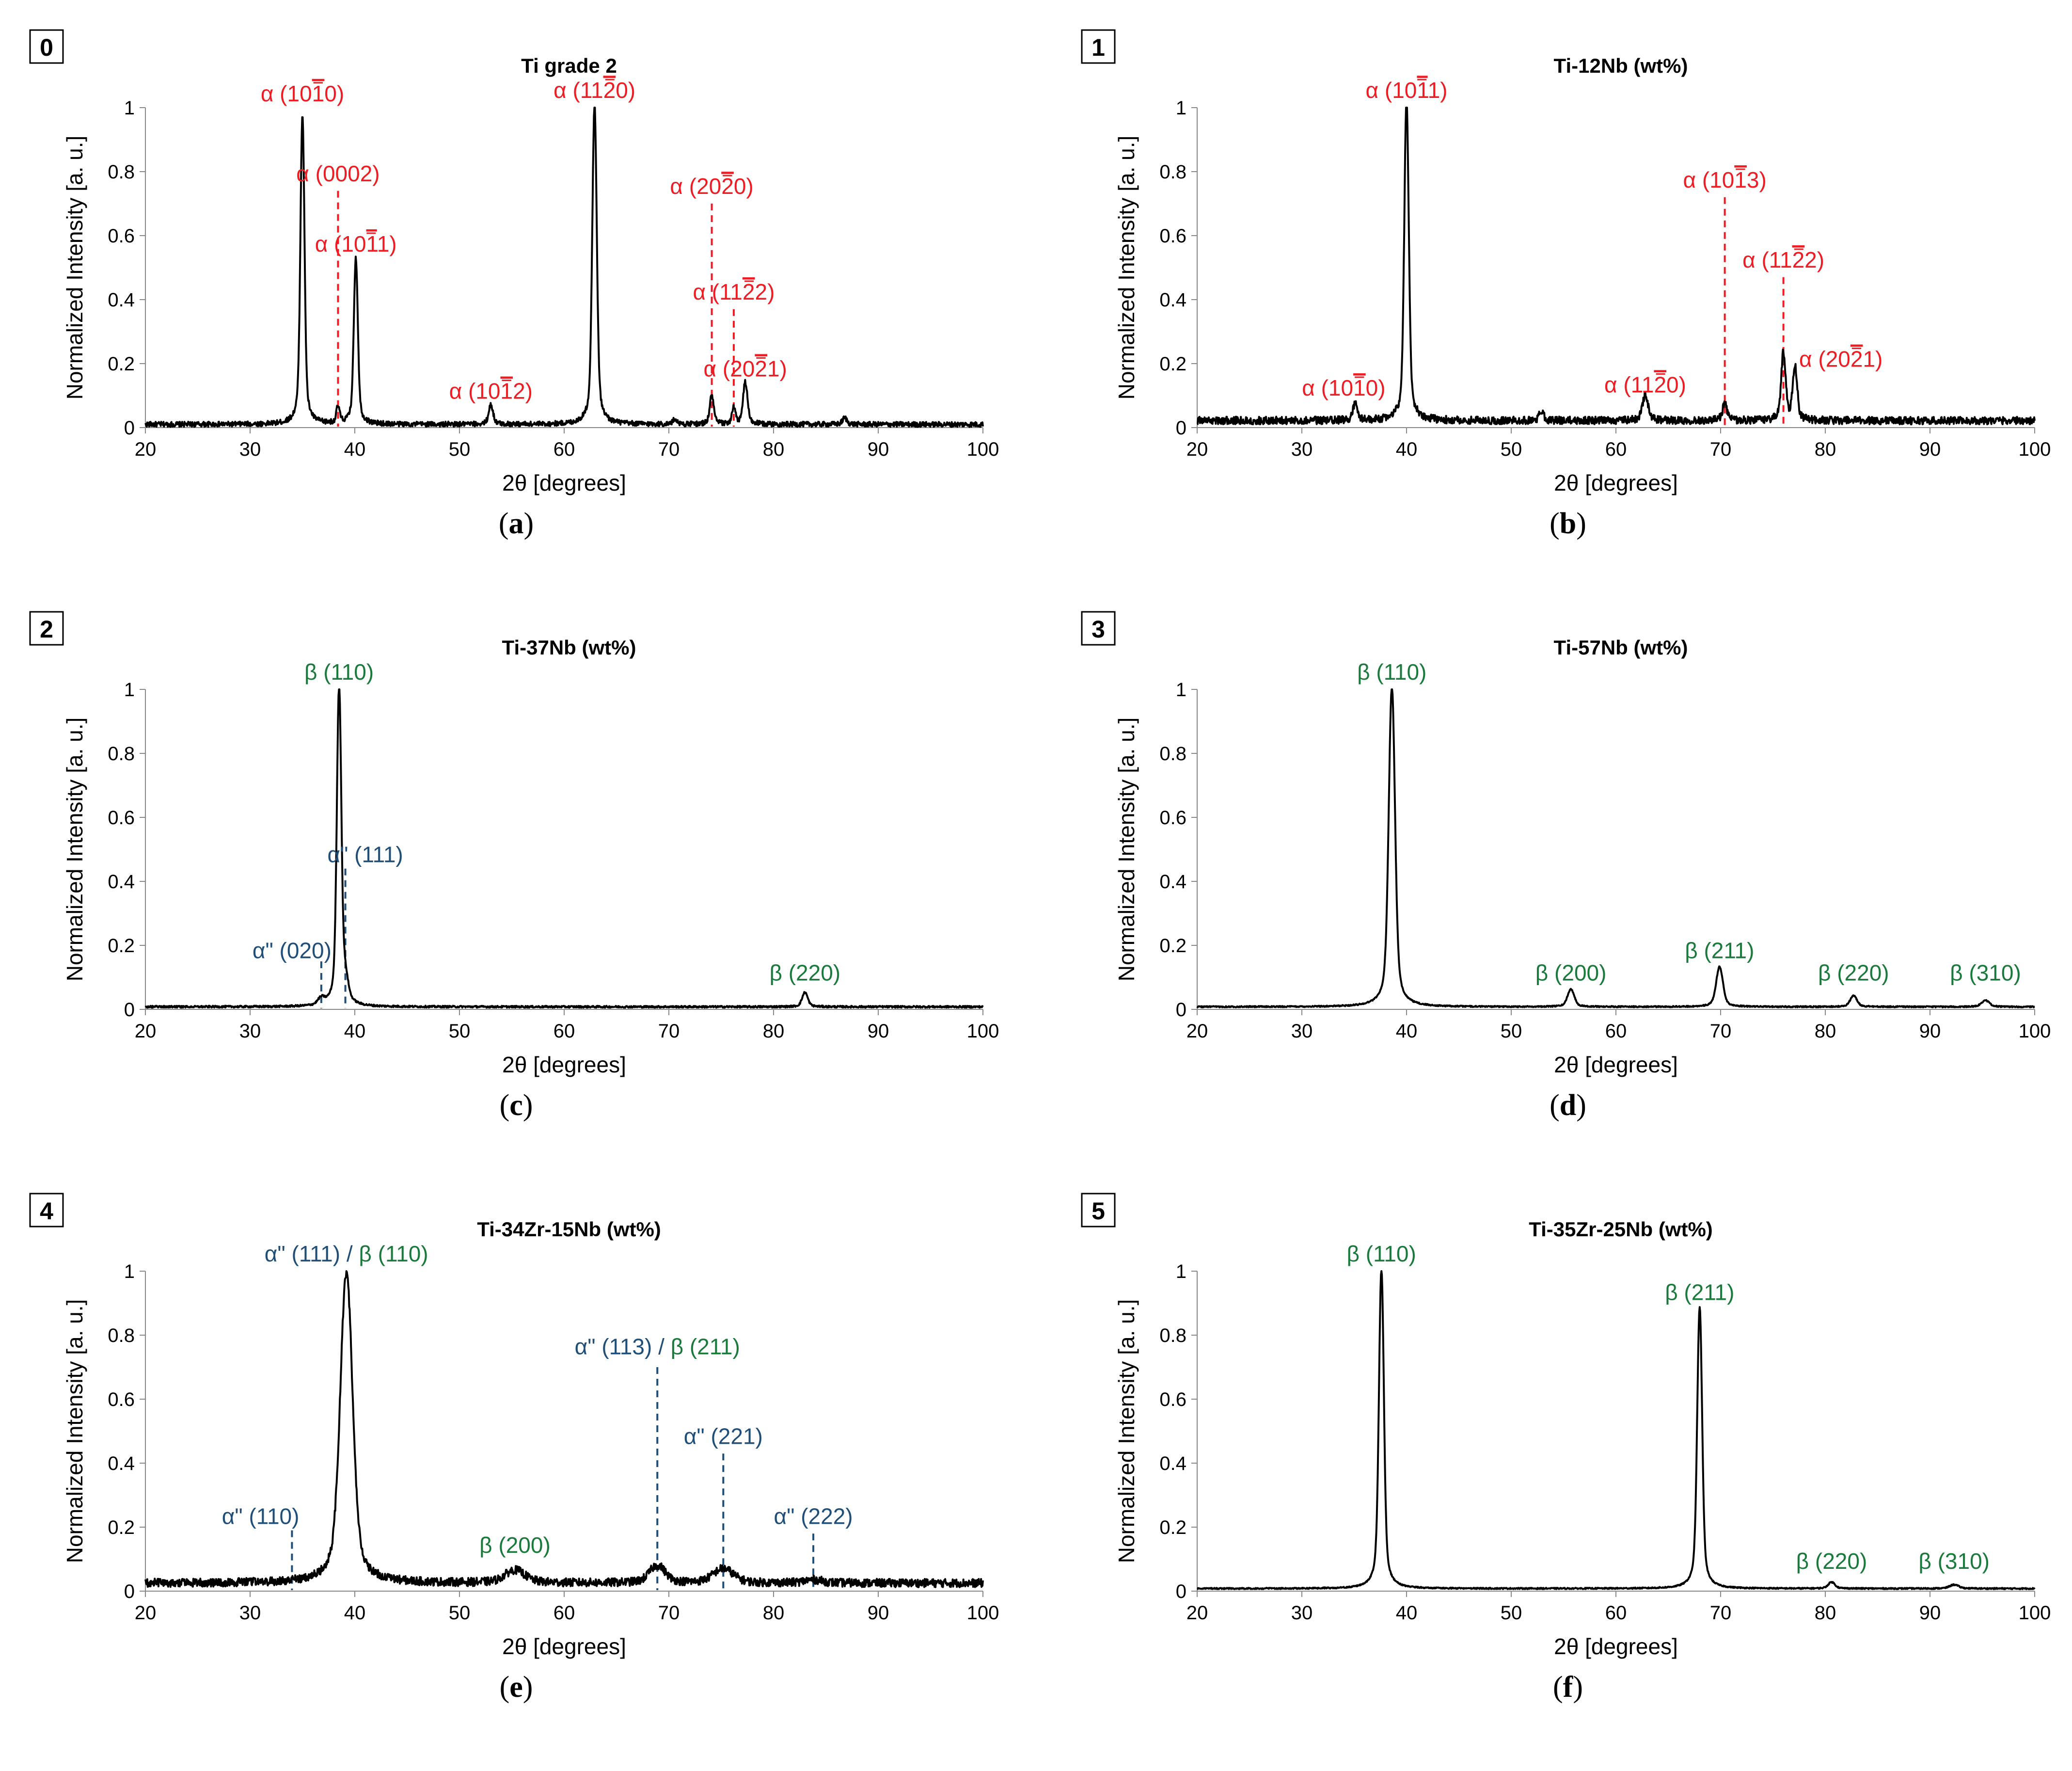  What do you see at coordinates (569, 1230) in the screenshot?
I see `chart-title: Ti-34Zr-15Nb (wt%)` at bounding box center [569, 1230].